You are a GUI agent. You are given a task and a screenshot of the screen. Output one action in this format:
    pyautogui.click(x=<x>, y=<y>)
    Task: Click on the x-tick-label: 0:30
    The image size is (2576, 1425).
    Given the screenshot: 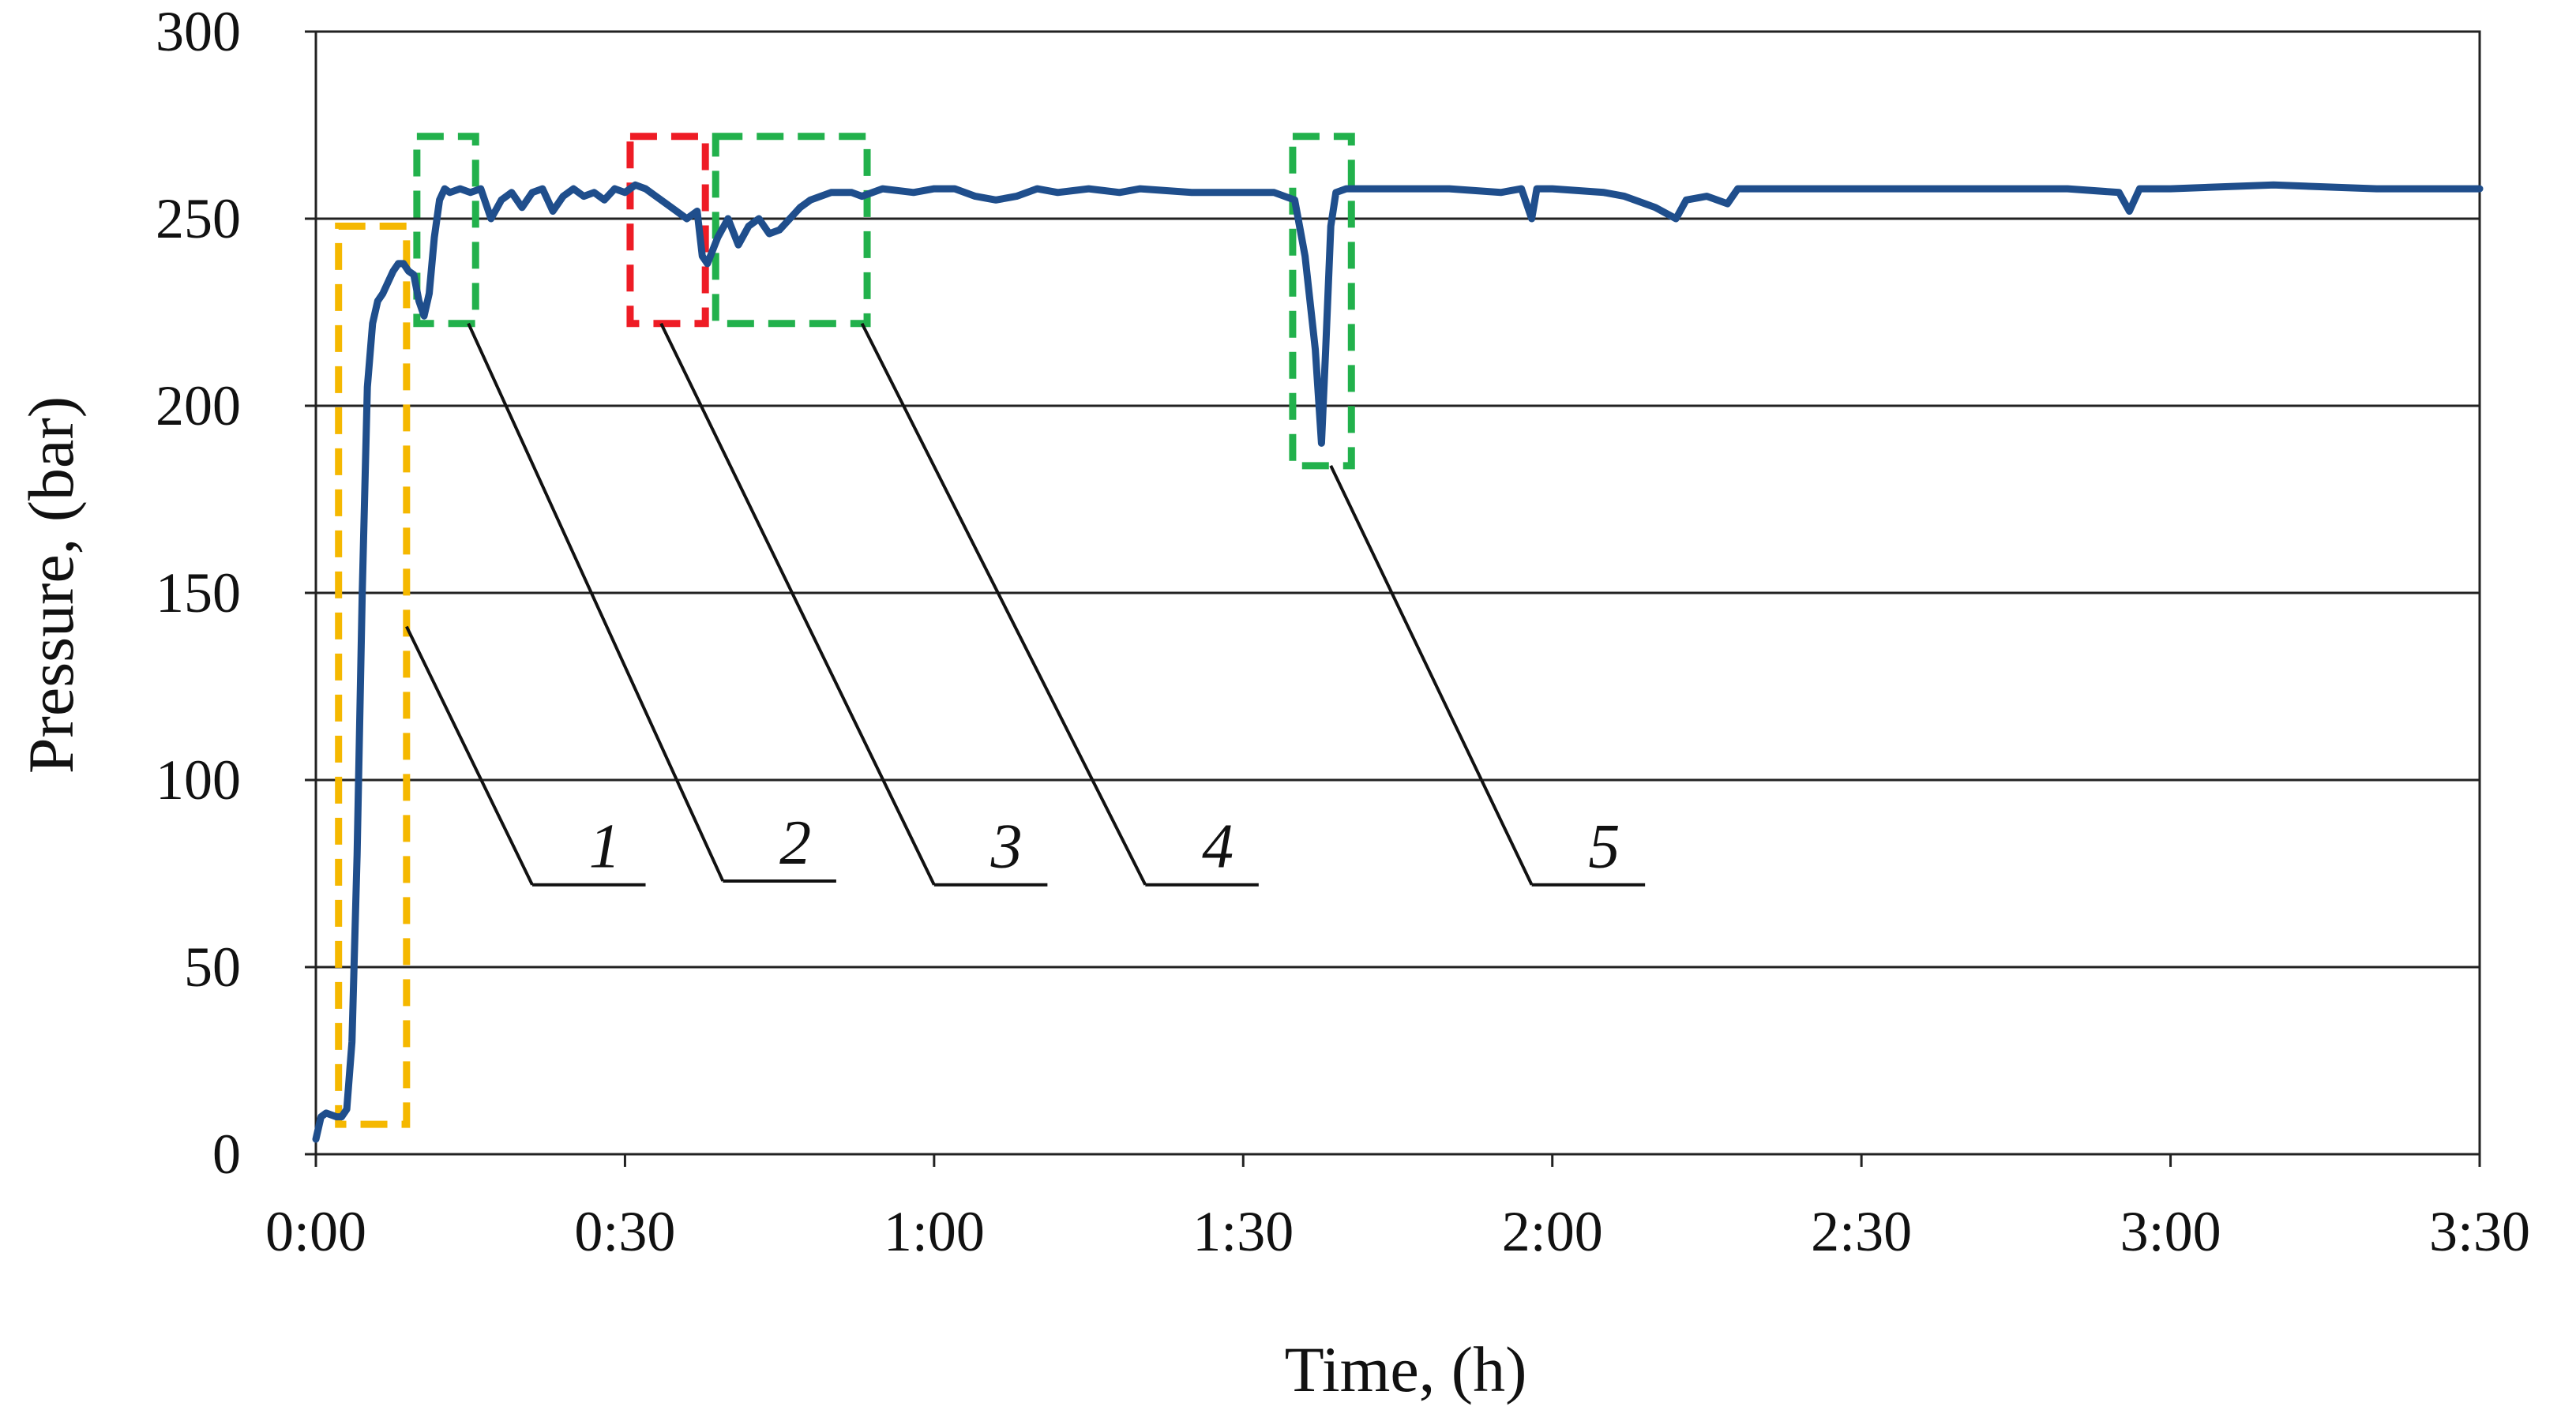 What is the action you would take?
    pyautogui.click(x=624, y=1231)
    